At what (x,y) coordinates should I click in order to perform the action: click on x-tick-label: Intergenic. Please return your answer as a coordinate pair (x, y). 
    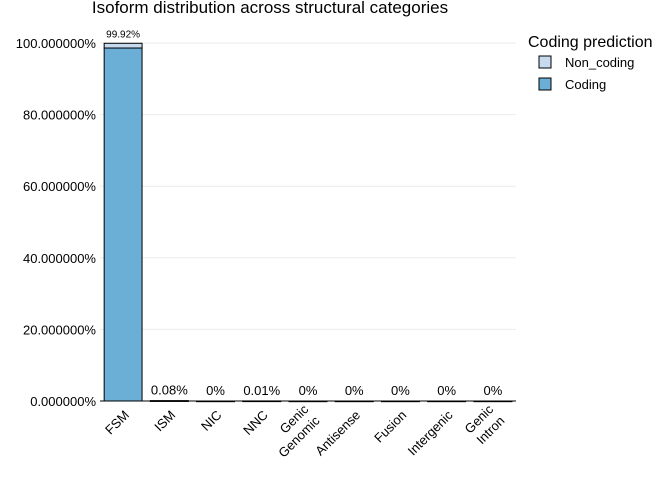
    Looking at the image, I should click on (430, 432).